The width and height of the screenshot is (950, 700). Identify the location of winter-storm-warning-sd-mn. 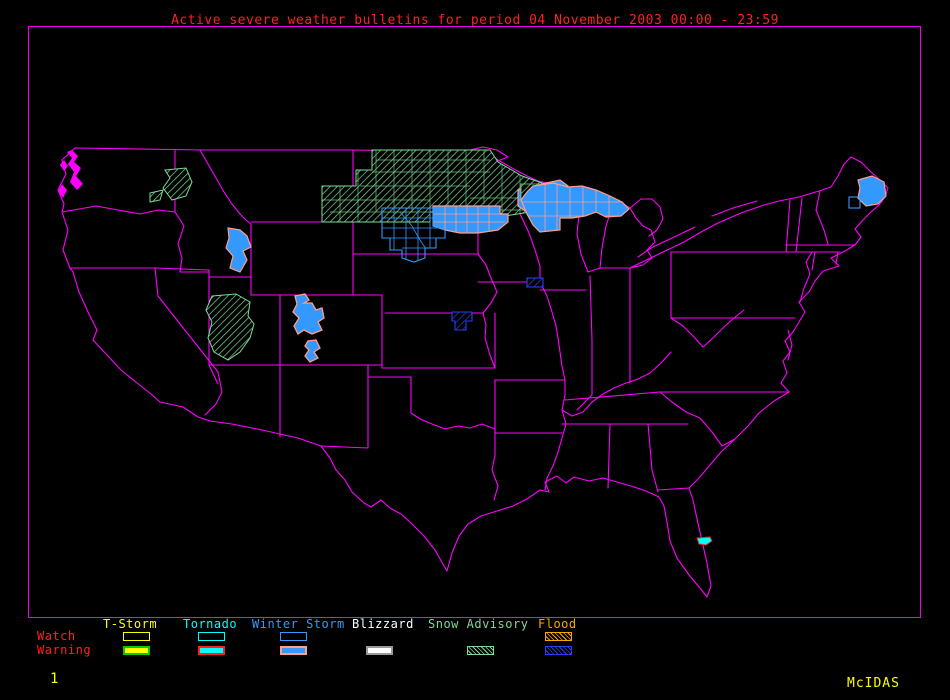
(470, 219).